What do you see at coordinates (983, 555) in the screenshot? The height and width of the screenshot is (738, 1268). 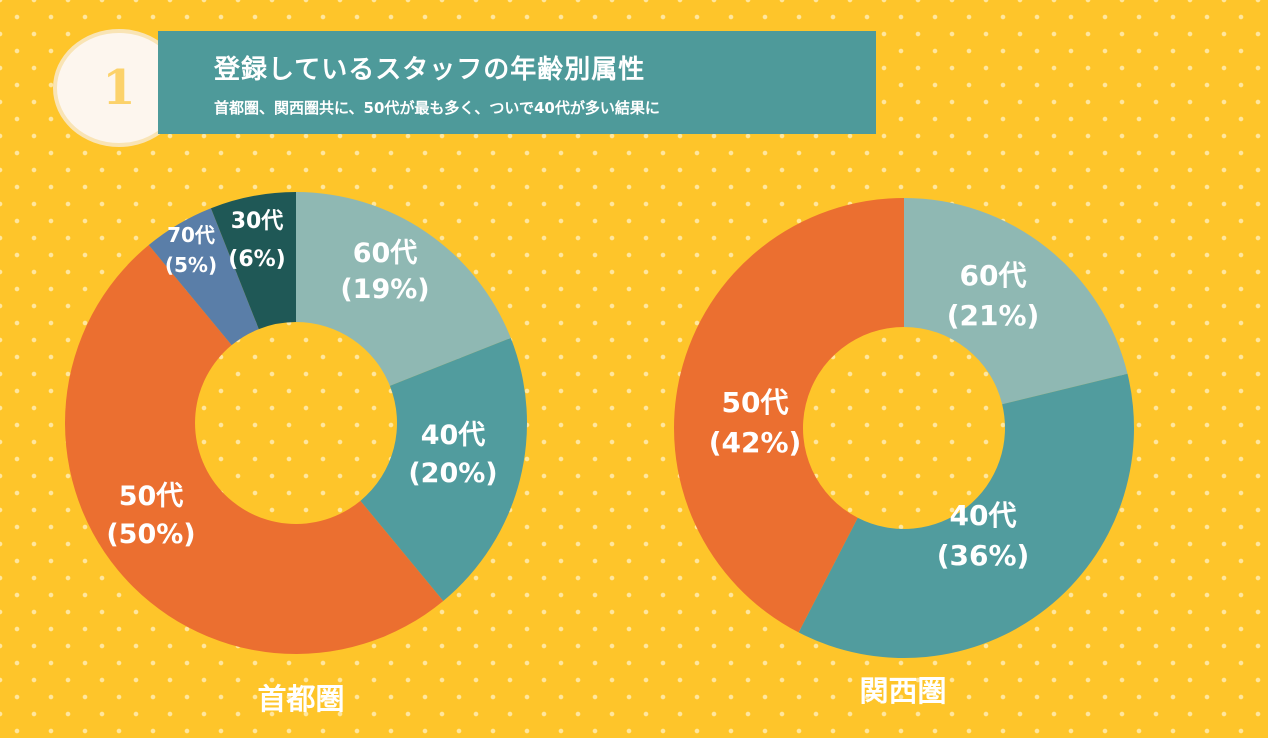 I see `slice-percent-1-1: (36%)` at bounding box center [983, 555].